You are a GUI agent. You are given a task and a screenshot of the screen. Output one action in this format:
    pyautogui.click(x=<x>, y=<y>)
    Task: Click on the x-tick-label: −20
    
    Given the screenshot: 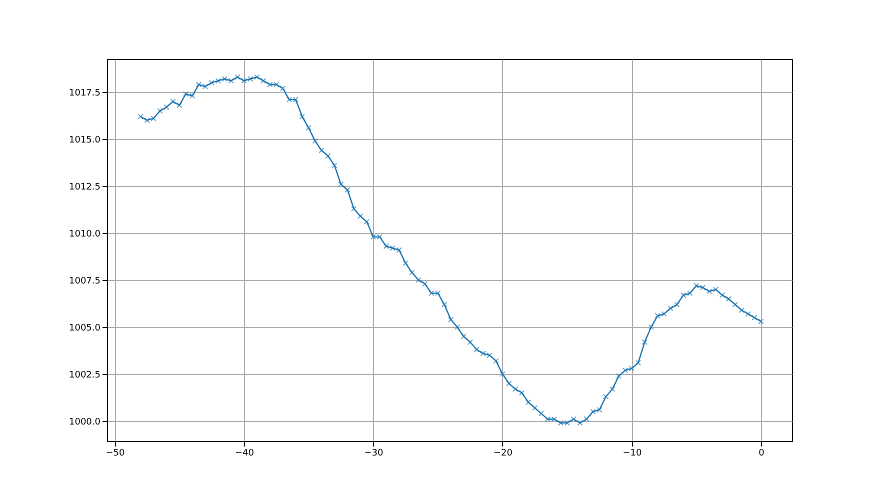 What is the action you would take?
    pyautogui.click(x=503, y=453)
    